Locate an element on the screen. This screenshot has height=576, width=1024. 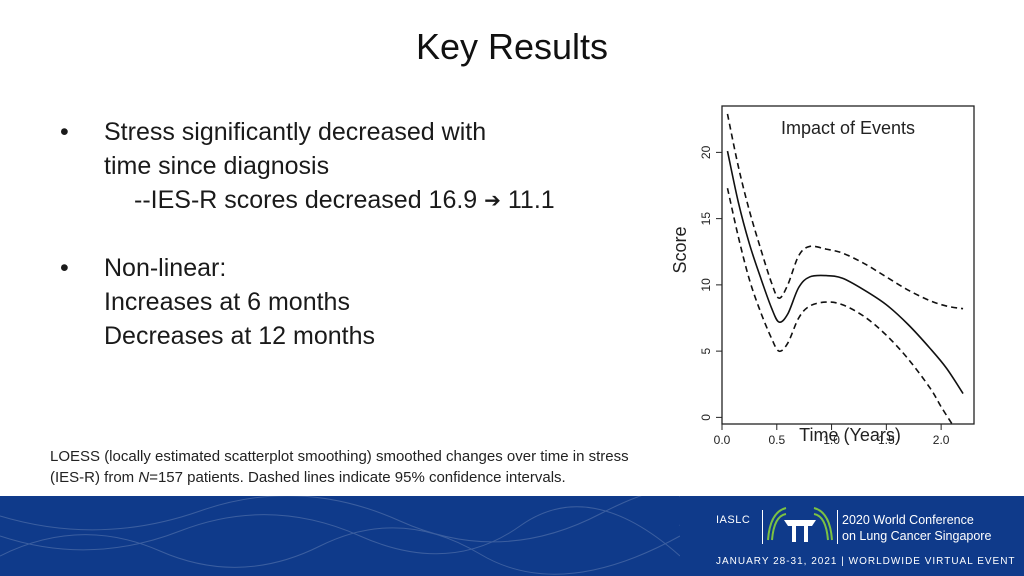
lower-ci-line is located at coordinates (839, 305).